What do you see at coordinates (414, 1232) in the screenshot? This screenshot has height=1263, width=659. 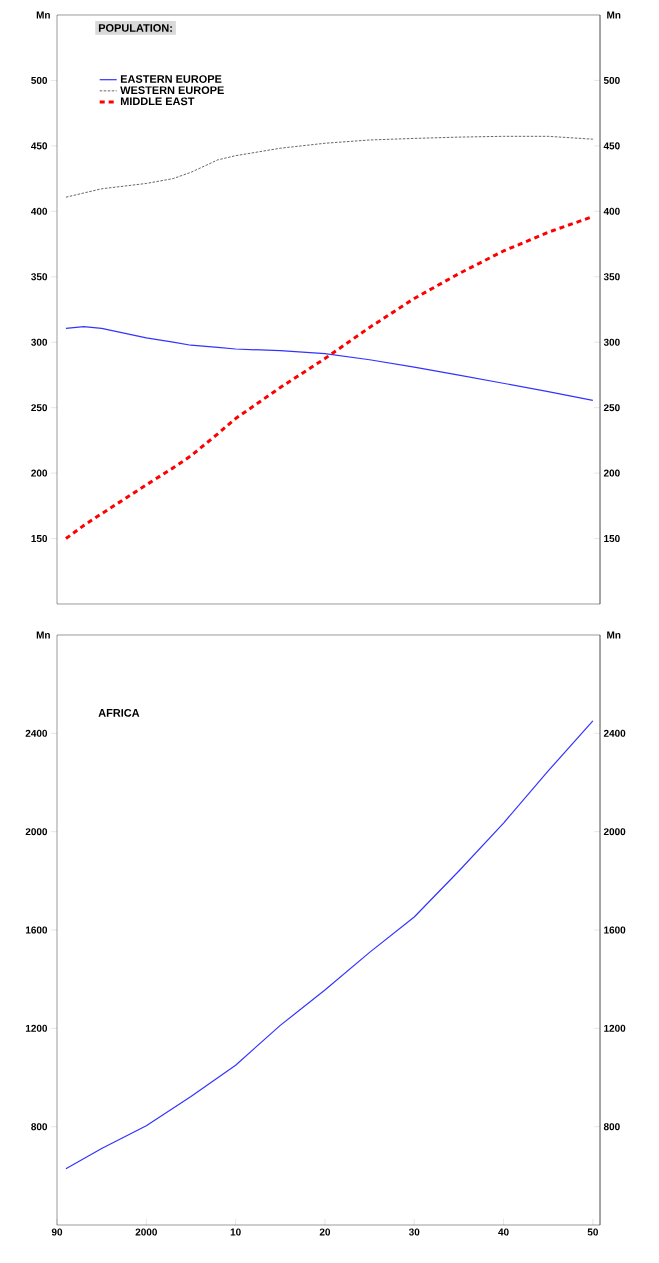 I see `x-tick-label: 30` at bounding box center [414, 1232].